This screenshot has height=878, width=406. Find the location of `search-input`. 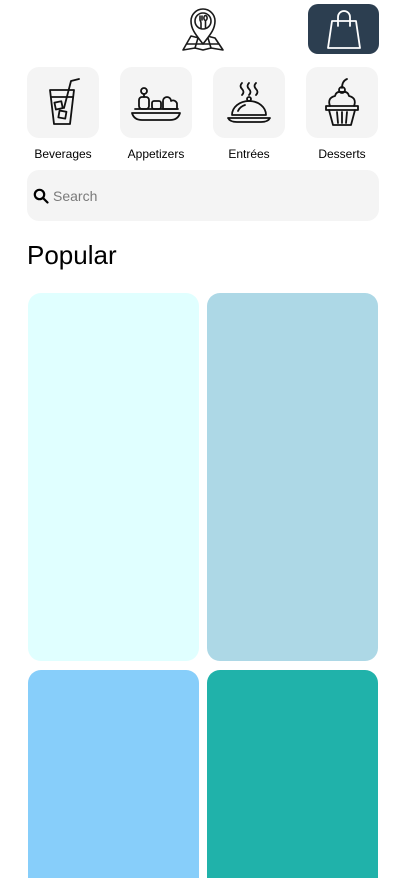

search-input is located at coordinates (203, 195).